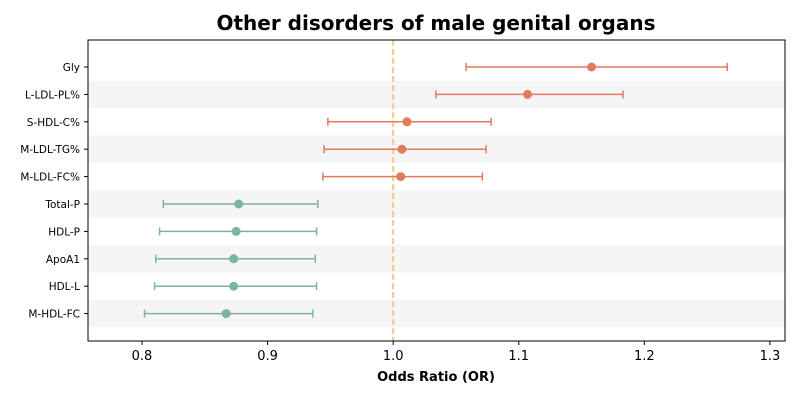 The image size is (800, 400). What do you see at coordinates (50, 178) in the screenshot?
I see `y-tick-label: M-LDL-FC%` at bounding box center [50, 178].